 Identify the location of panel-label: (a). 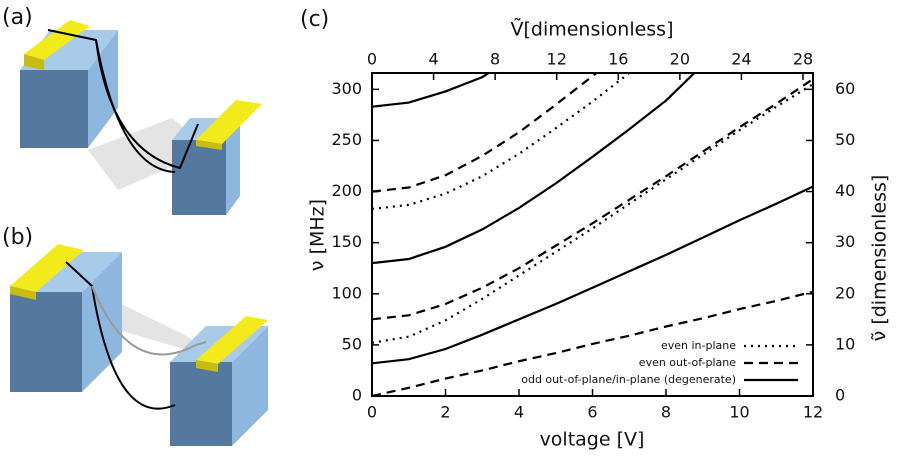
(17, 17).